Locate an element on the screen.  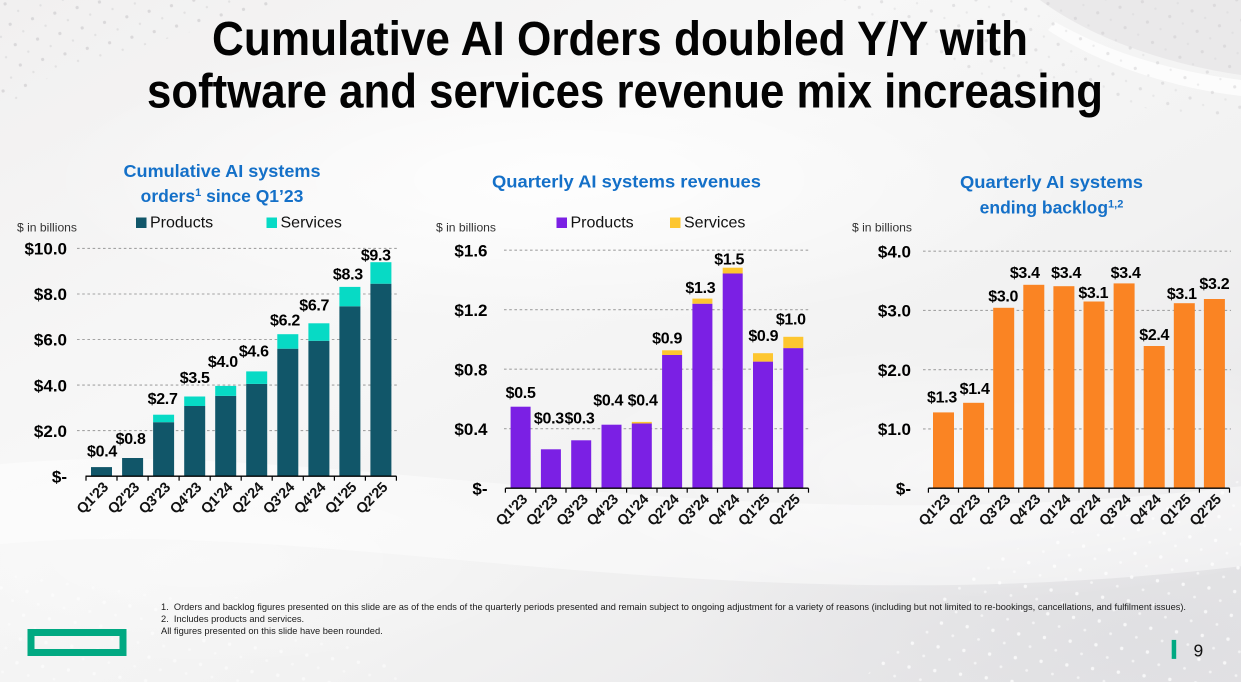
svg-text:2. Includes products and serv: 2. Includes products and services. is located at coordinates (232, 619).